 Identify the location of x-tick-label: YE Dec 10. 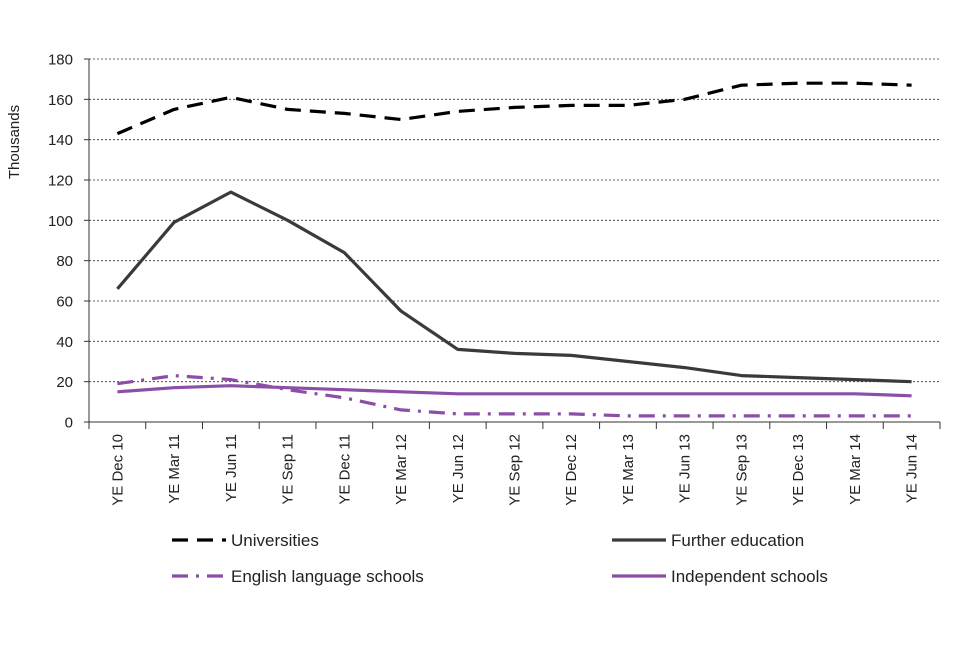
(117, 470).